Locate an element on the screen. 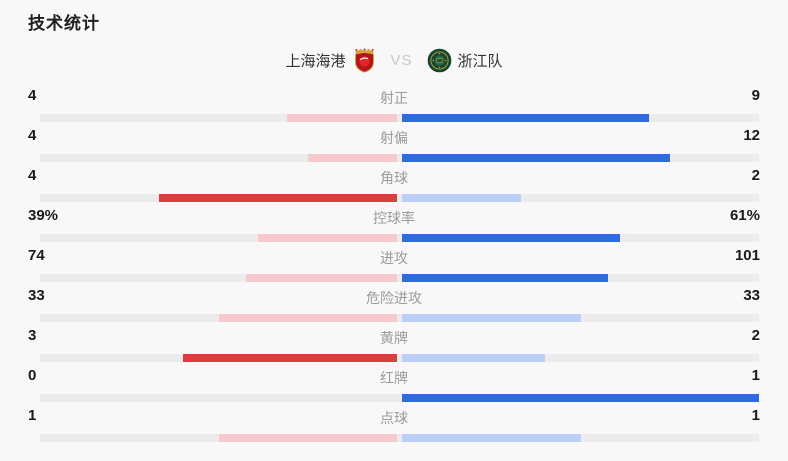  away-value: 101 is located at coordinates (747, 255).